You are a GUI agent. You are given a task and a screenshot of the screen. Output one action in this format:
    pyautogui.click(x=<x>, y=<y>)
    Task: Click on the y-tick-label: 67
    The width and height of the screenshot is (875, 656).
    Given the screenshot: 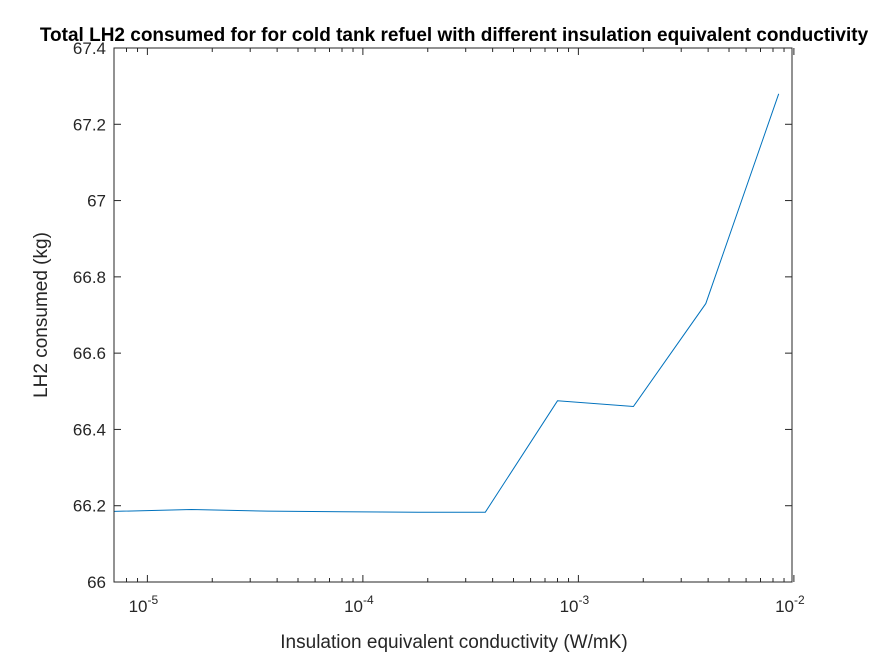 What is the action you would take?
    pyautogui.click(x=96, y=201)
    